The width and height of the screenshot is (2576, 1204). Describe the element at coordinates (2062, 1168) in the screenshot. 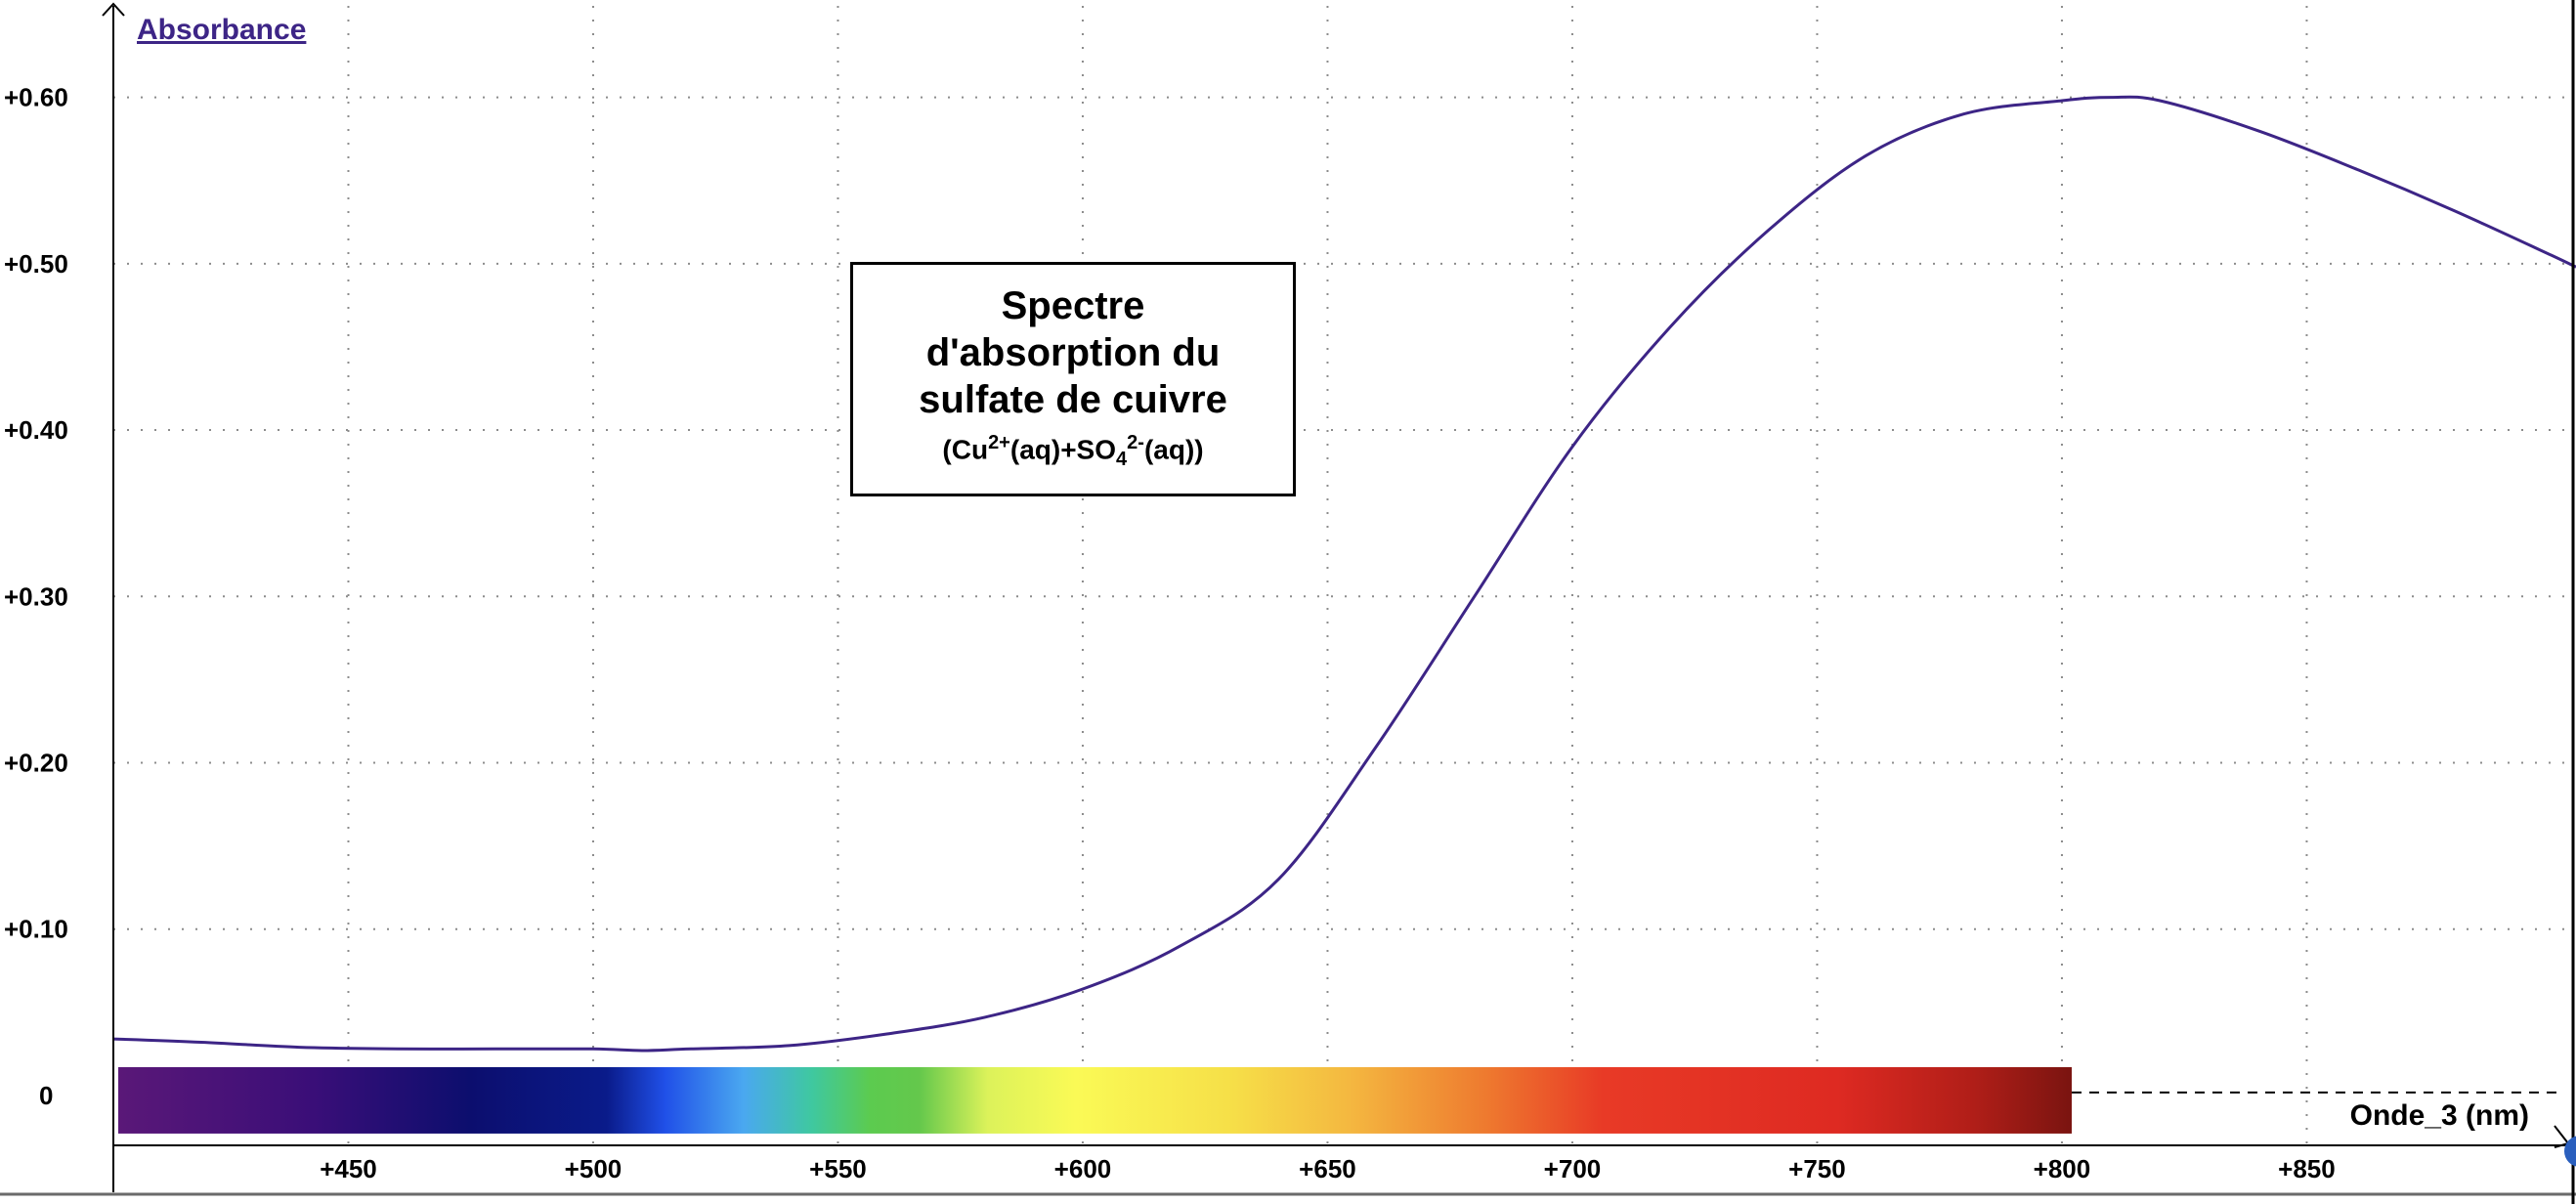

I see `x-tick-label: +800` at that location.